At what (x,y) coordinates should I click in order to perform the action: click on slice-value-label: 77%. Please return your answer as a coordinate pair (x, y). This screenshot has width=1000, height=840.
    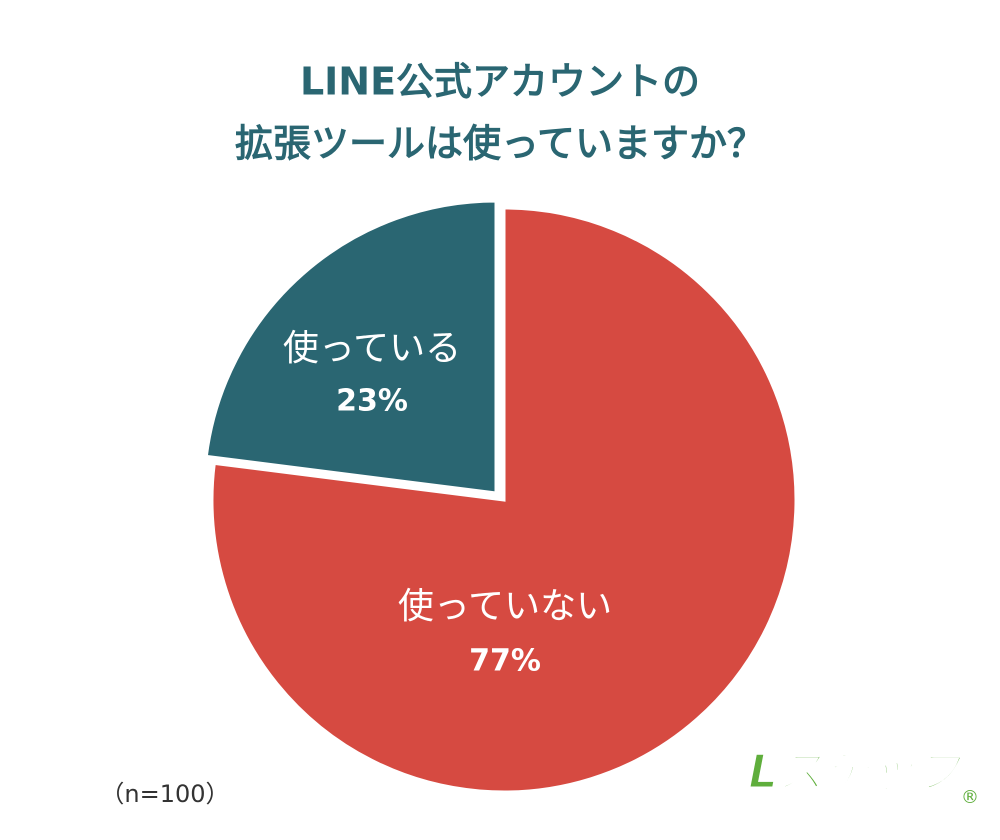
    Looking at the image, I should click on (505, 661).